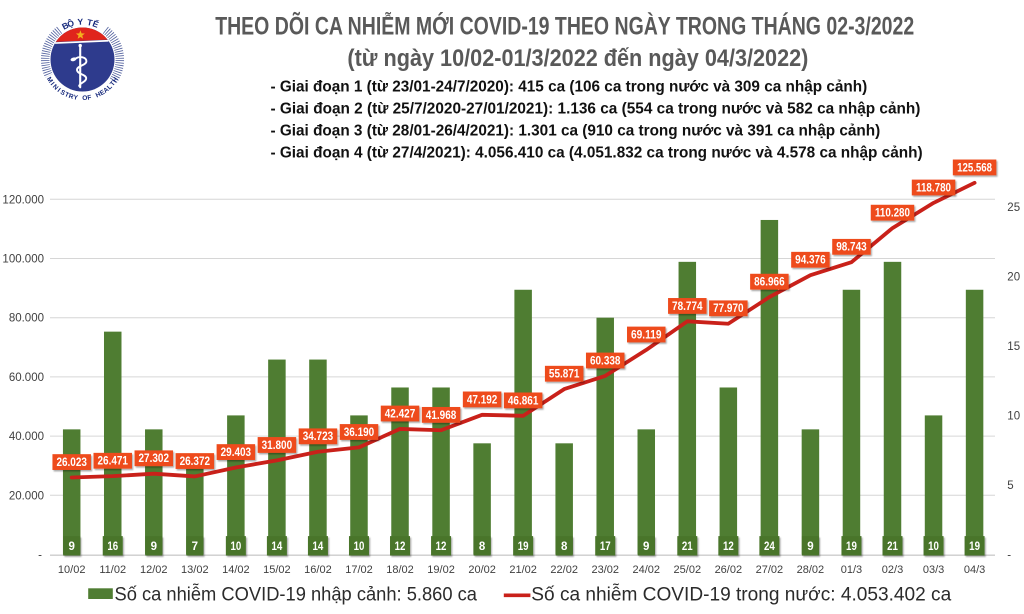  Describe the element at coordinates (195, 547) in the screenshot. I see `svg-text: 7` at that location.